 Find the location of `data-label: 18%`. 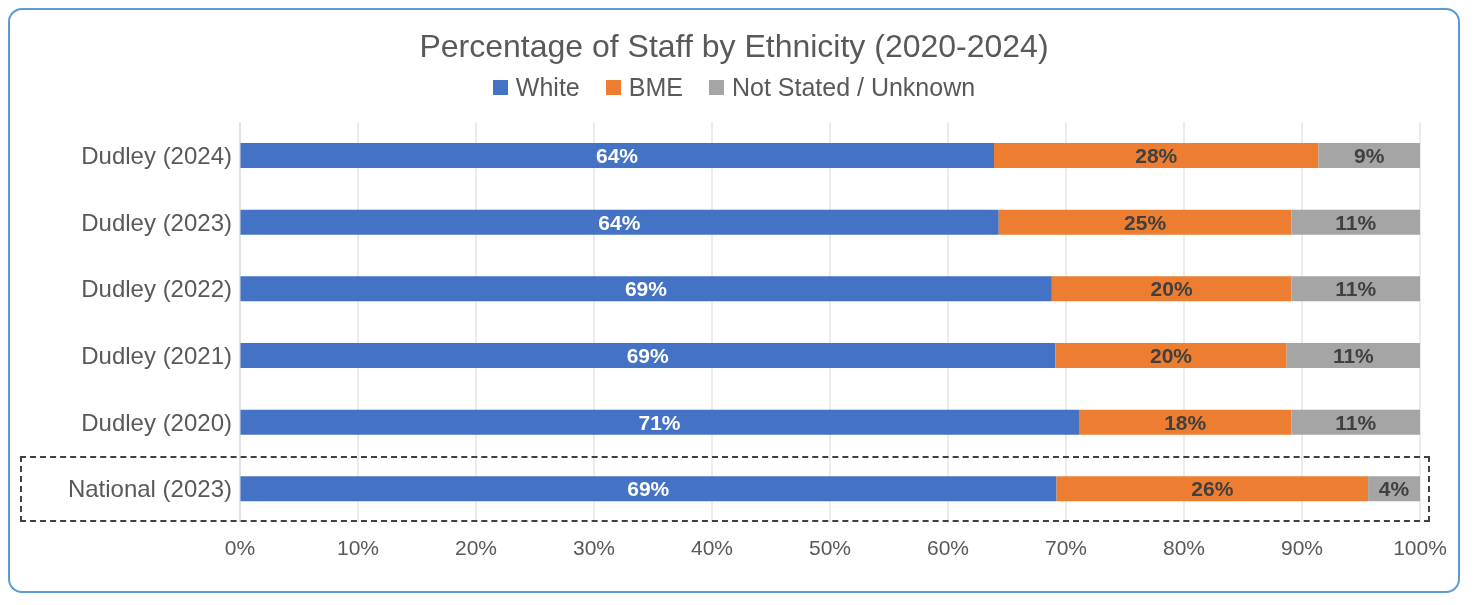

data-label: 18% is located at coordinates (1185, 422).